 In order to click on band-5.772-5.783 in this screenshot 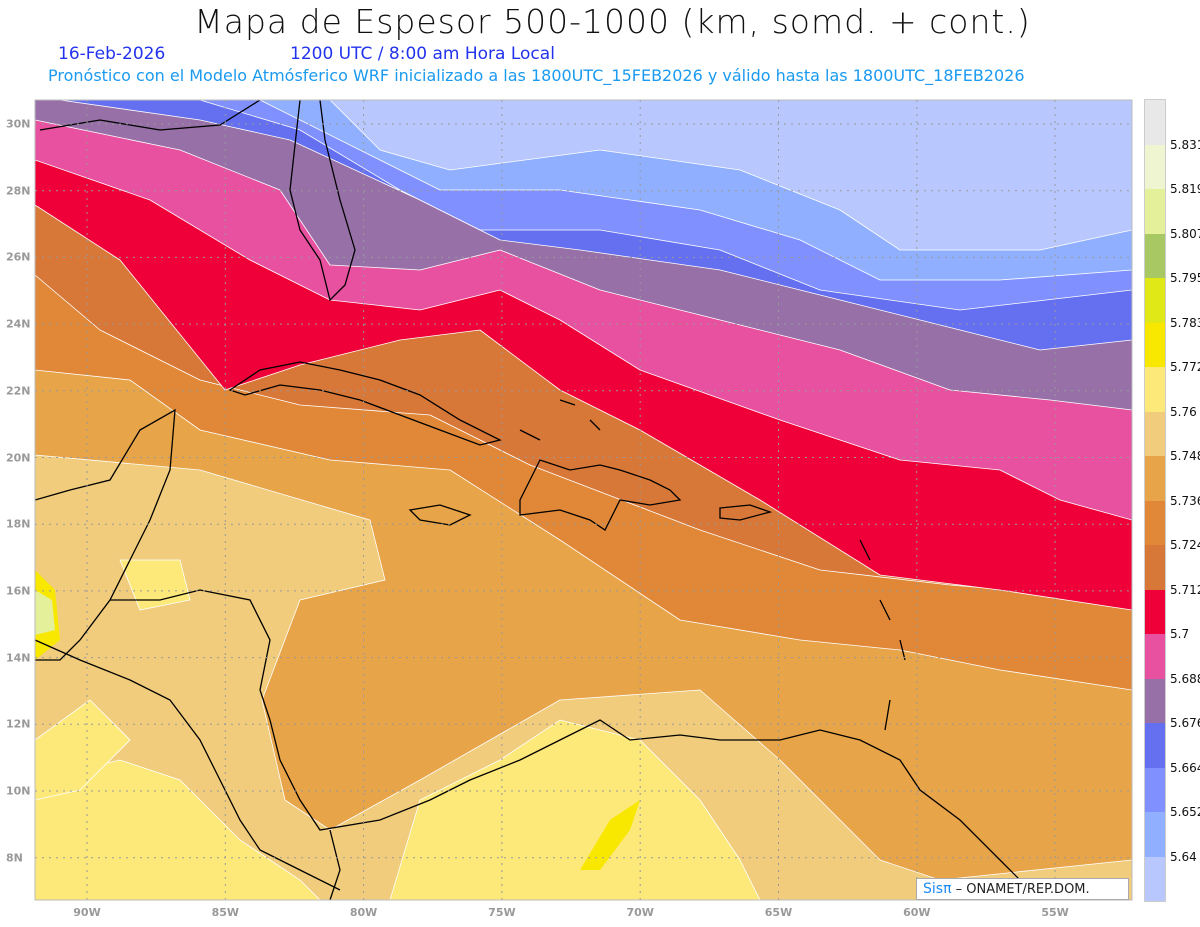, I will do `click(610, 835)`.